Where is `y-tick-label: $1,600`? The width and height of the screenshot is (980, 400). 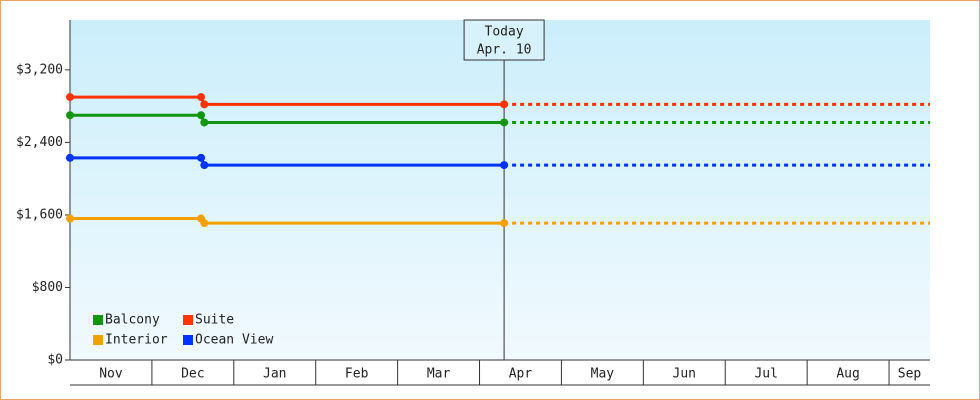 y-tick-label: $1,600 is located at coordinates (39, 214).